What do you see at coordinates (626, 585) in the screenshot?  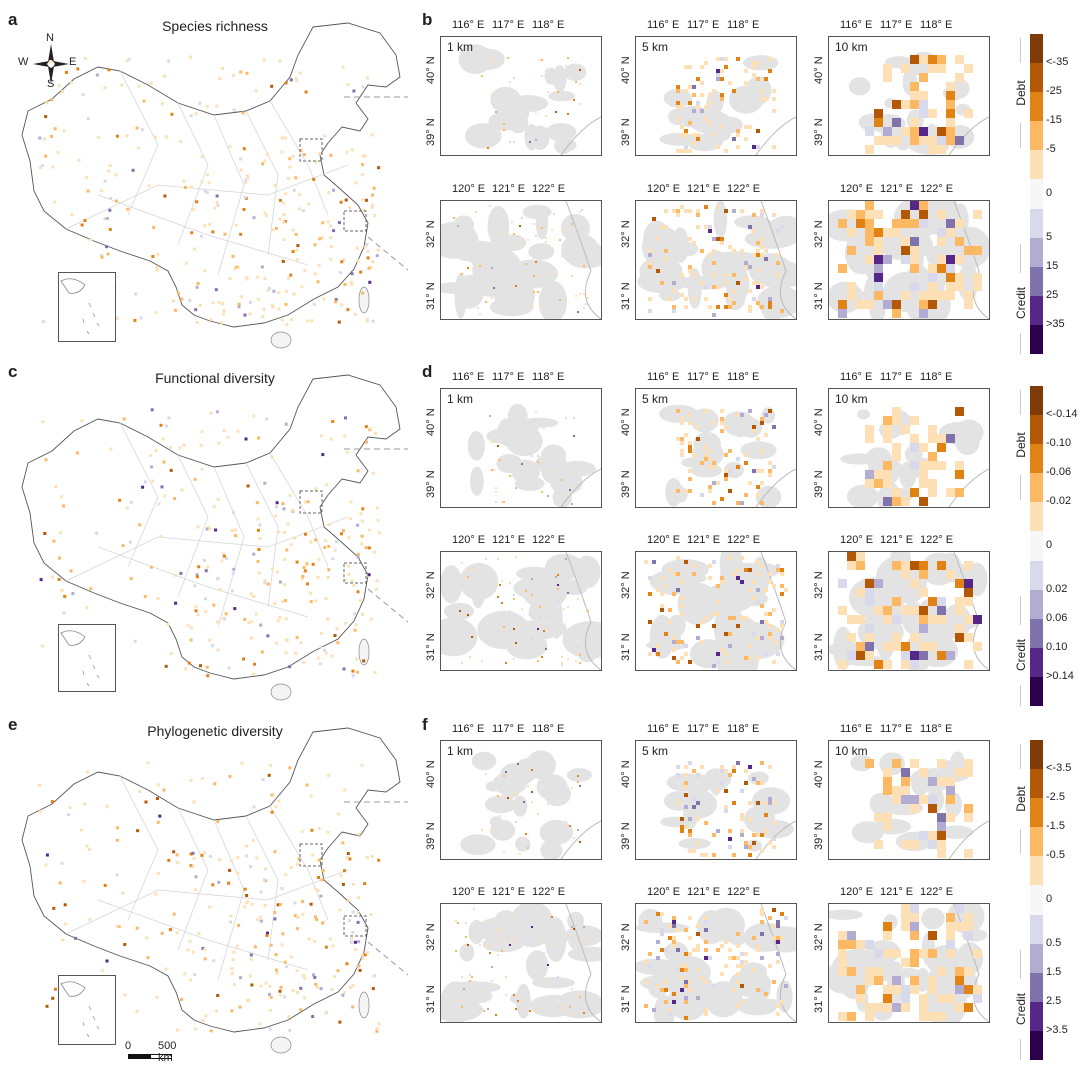 I see `y-tick-label: 32° N` at bounding box center [626, 585].